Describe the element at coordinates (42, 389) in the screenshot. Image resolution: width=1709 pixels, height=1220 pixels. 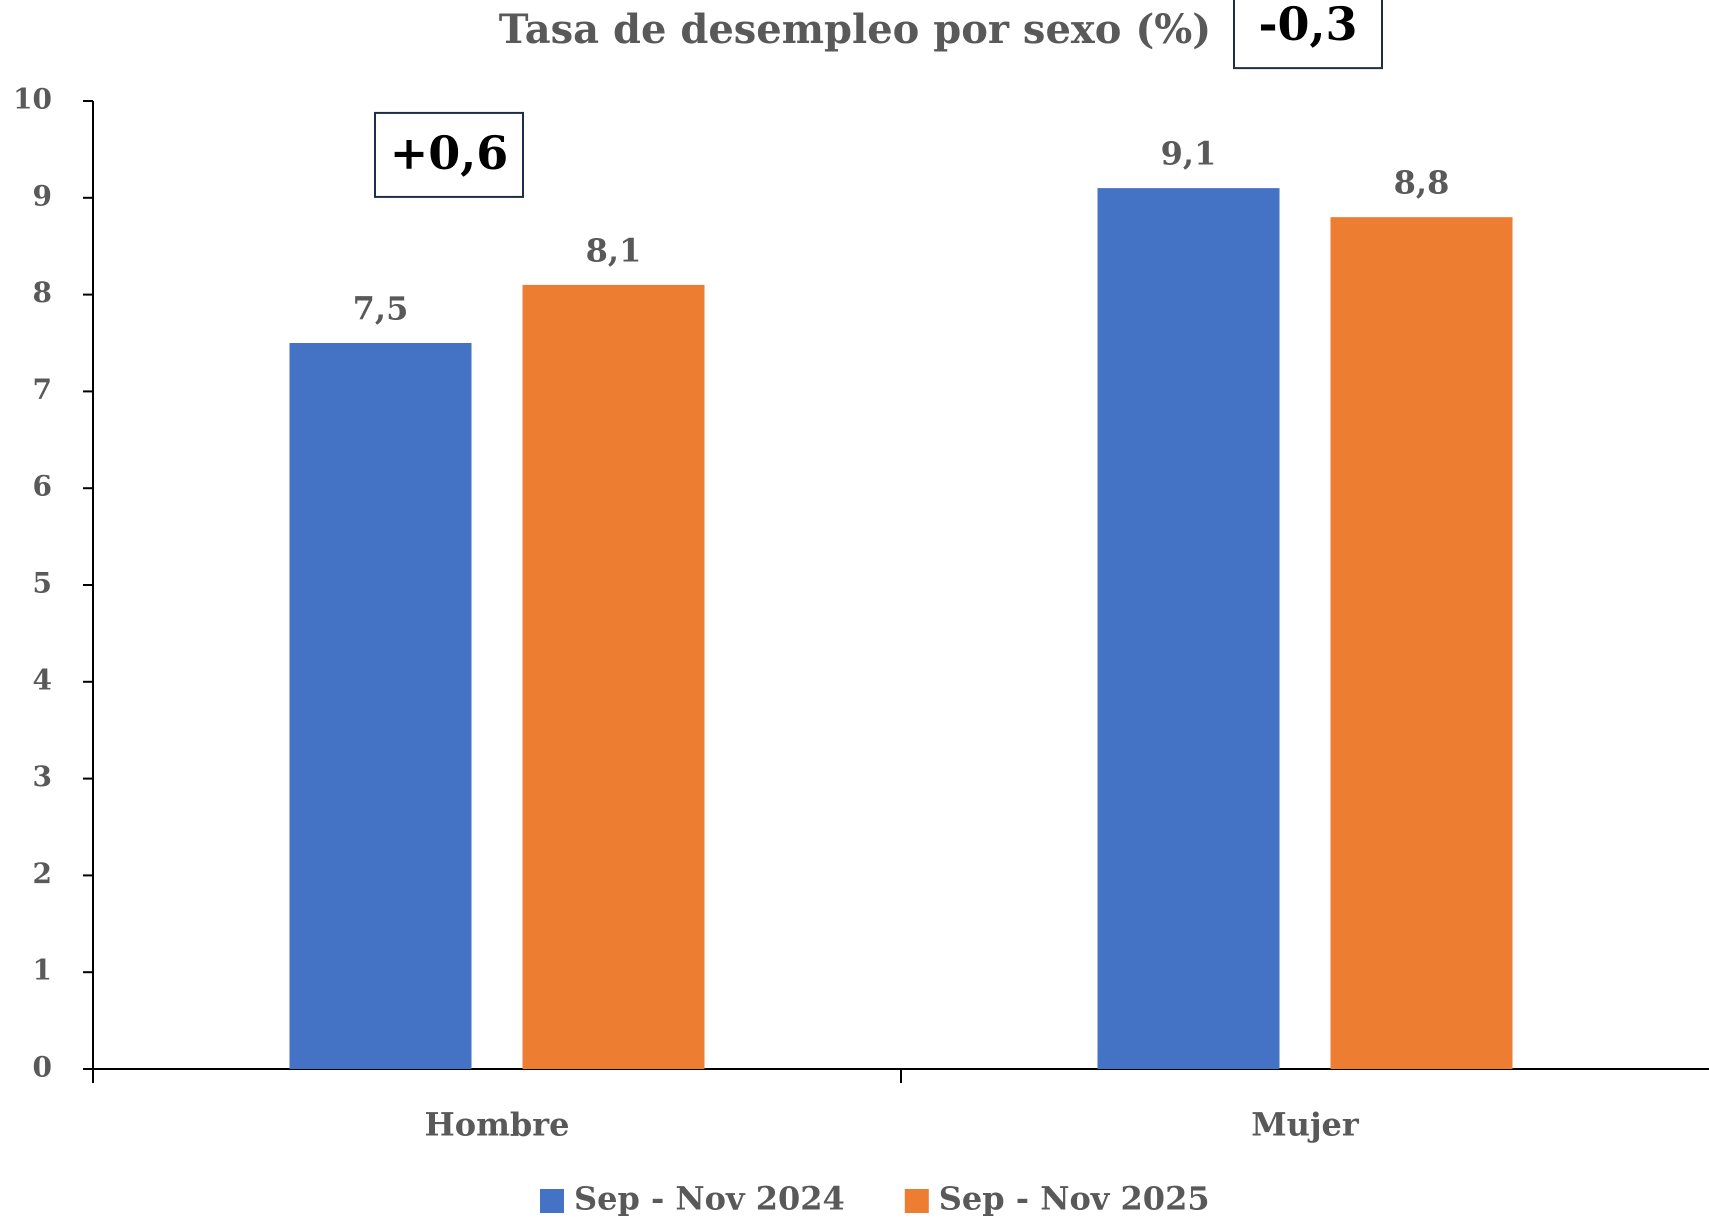
I see `y-tick-label: 7` at that location.